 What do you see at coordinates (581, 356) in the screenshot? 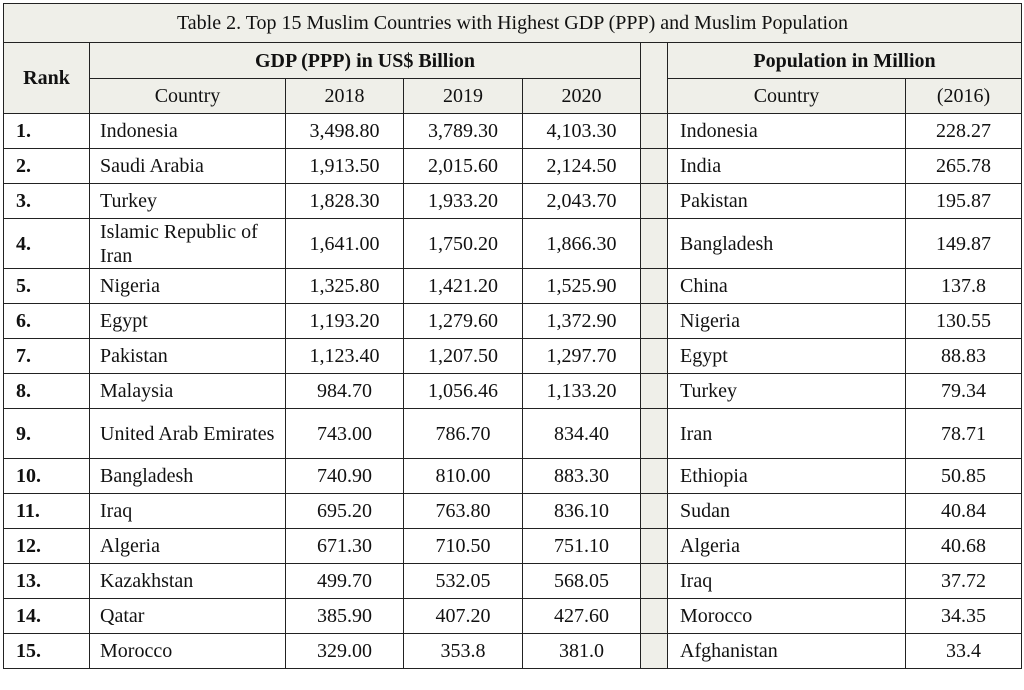
I see `gdp-2020-cell: 1,297.70` at bounding box center [581, 356].